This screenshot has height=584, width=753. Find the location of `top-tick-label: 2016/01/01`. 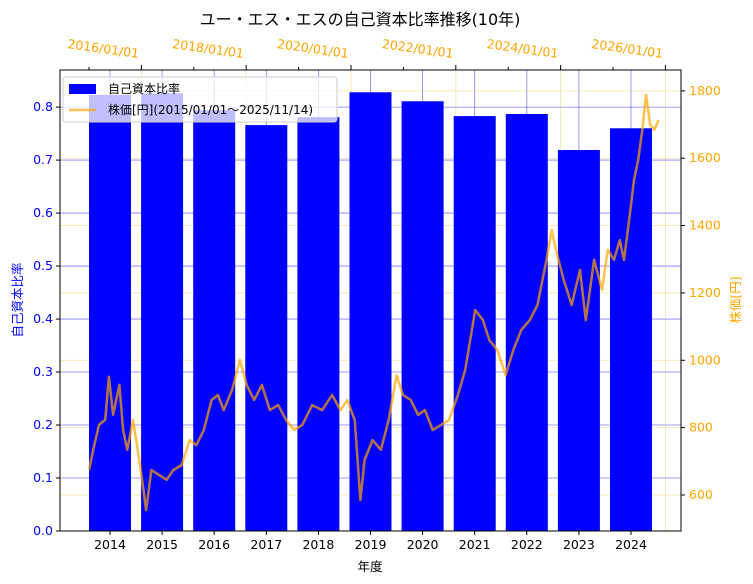

top-tick-label: 2016/01/01 is located at coordinates (103, 48).